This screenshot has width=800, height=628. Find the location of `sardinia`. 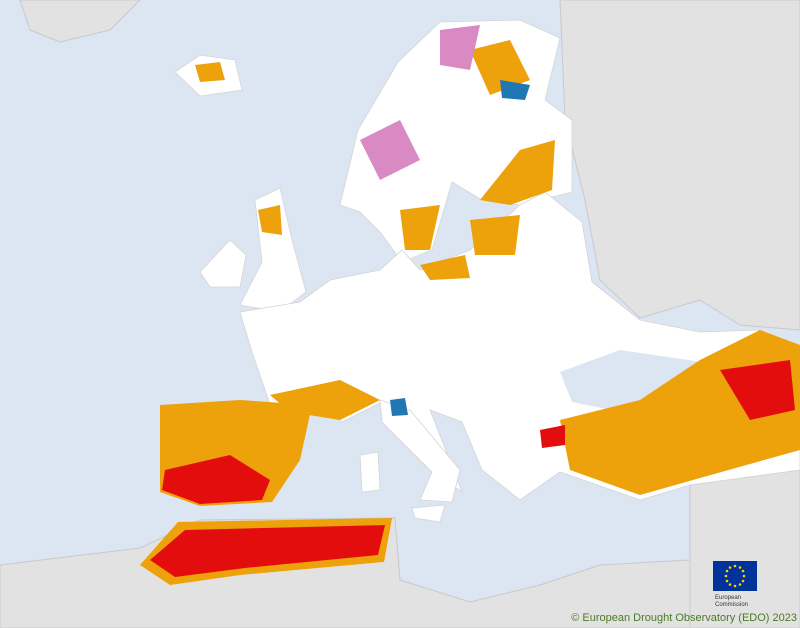

sardinia is located at coordinates (370, 472).